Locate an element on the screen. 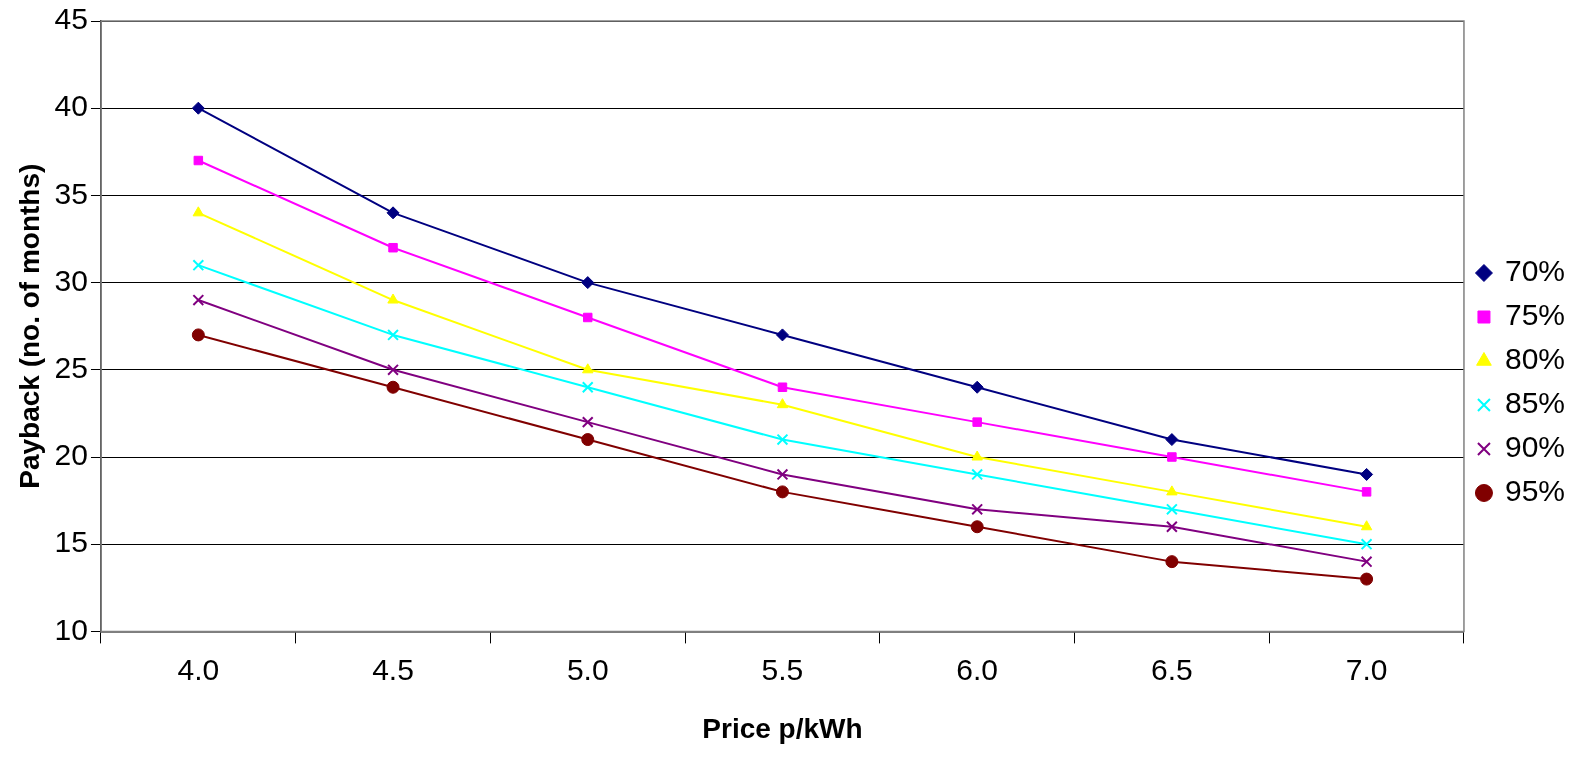  legend-label: 95% is located at coordinates (1534, 491).